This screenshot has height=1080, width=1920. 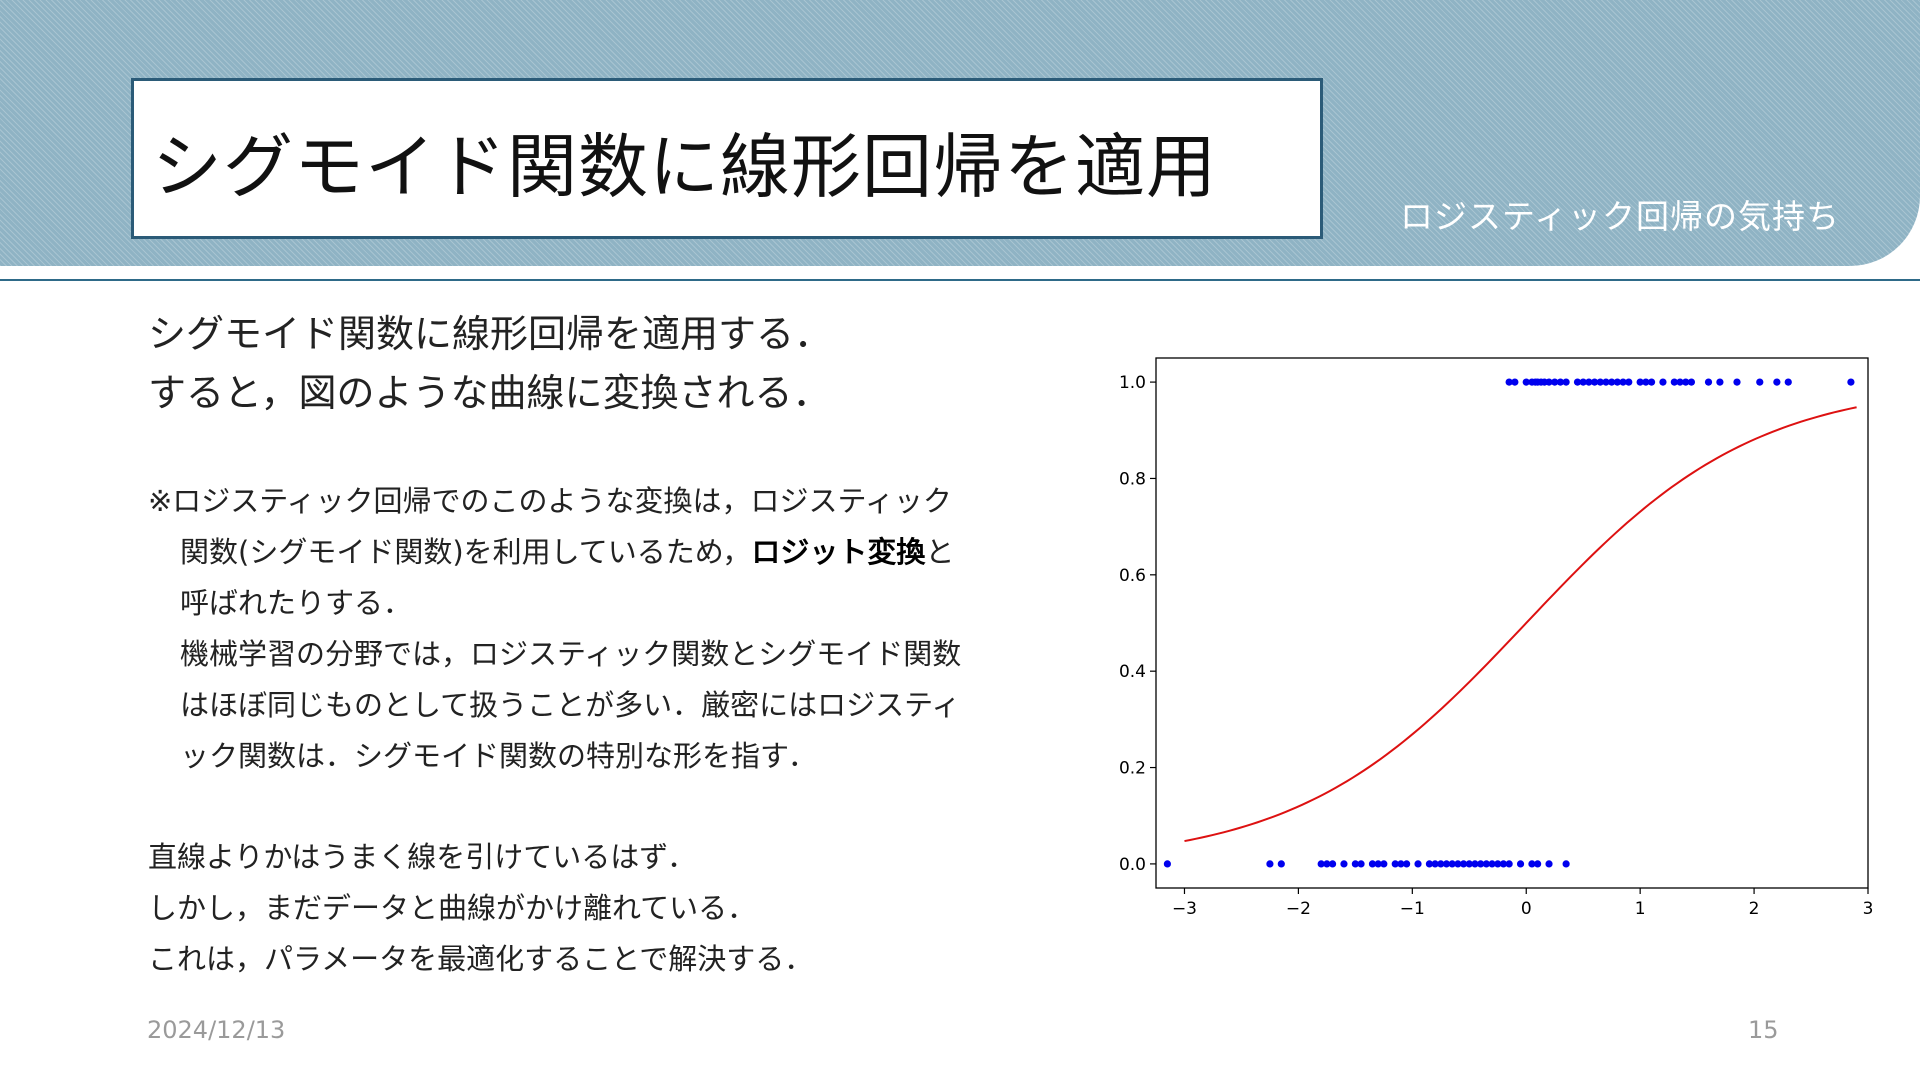 What do you see at coordinates (1132, 672) in the screenshot?
I see `y-tick-label: 0.4` at bounding box center [1132, 672].